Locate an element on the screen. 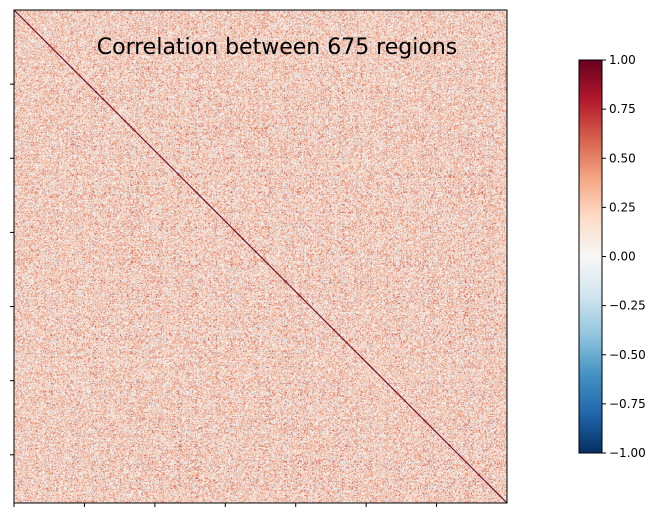 This screenshot has height=517, width=659. colorbar-ticks: 1.00 0.75 0.50 0.25 0.00 −0.25 −0.50 −0.75 −1.00 is located at coordinates (624, 256).